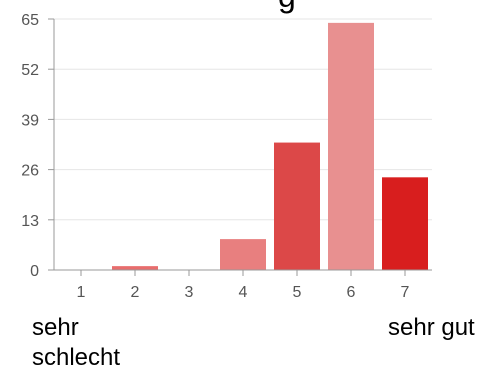 This screenshot has height=376, width=504. Describe the element at coordinates (431, 327) in the screenshot. I see `scale-label-high: sehr gut` at that location.